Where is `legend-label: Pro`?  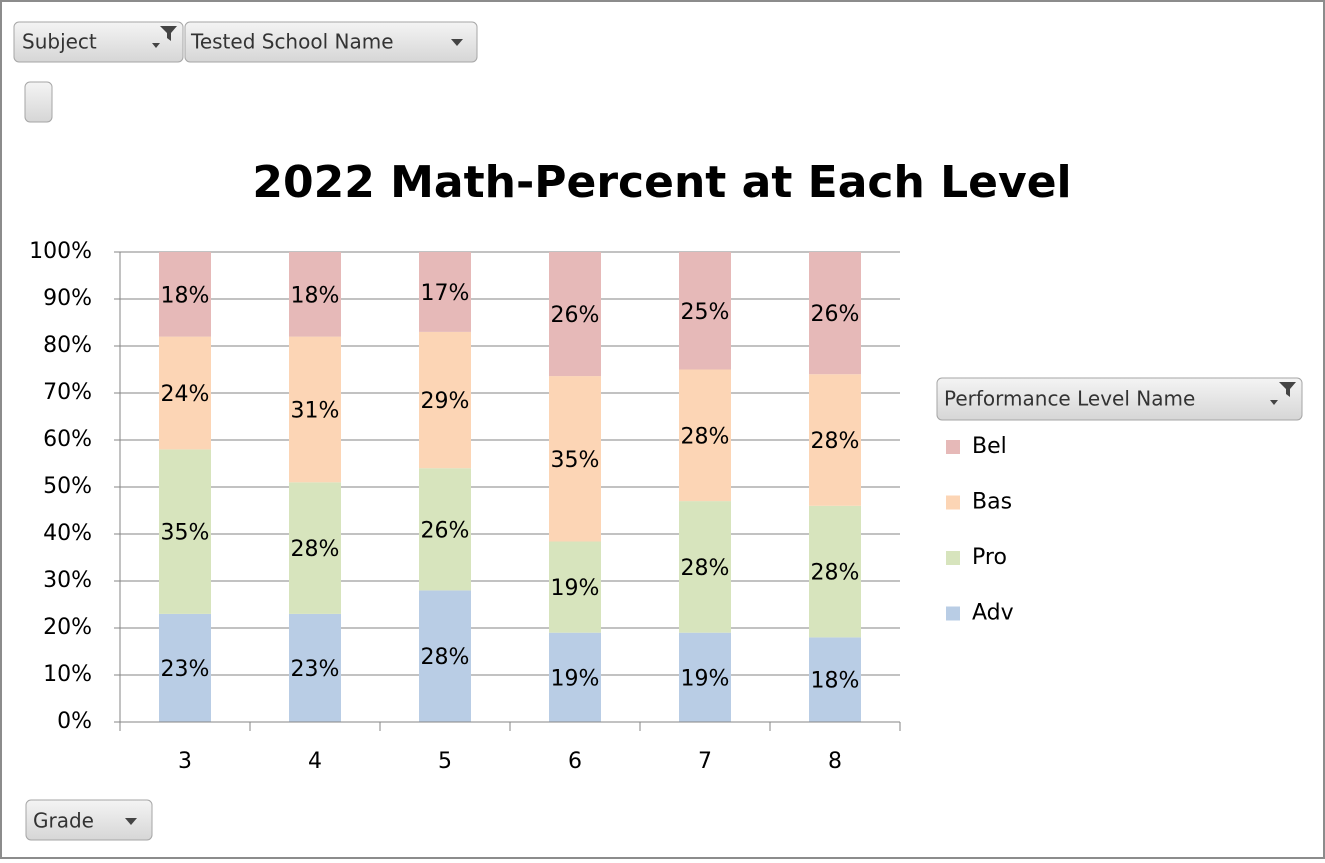
legend-label: Pro is located at coordinates (989, 557).